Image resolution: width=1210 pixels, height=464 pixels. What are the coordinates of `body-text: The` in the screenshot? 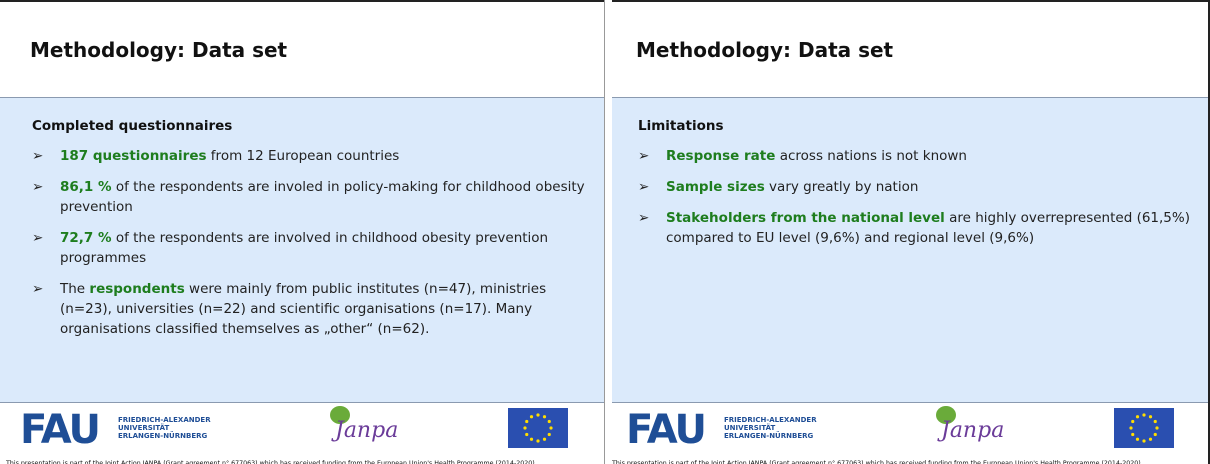 It's located at (75, 289).